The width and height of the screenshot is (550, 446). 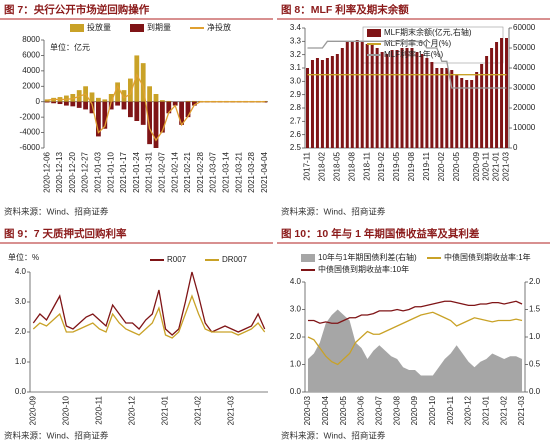 What do you see at coordinates (367, 257) in the screenshot?
I see `legend-label: 10年与1年期国债利差(右轴)` at bounding box center [367, 257].